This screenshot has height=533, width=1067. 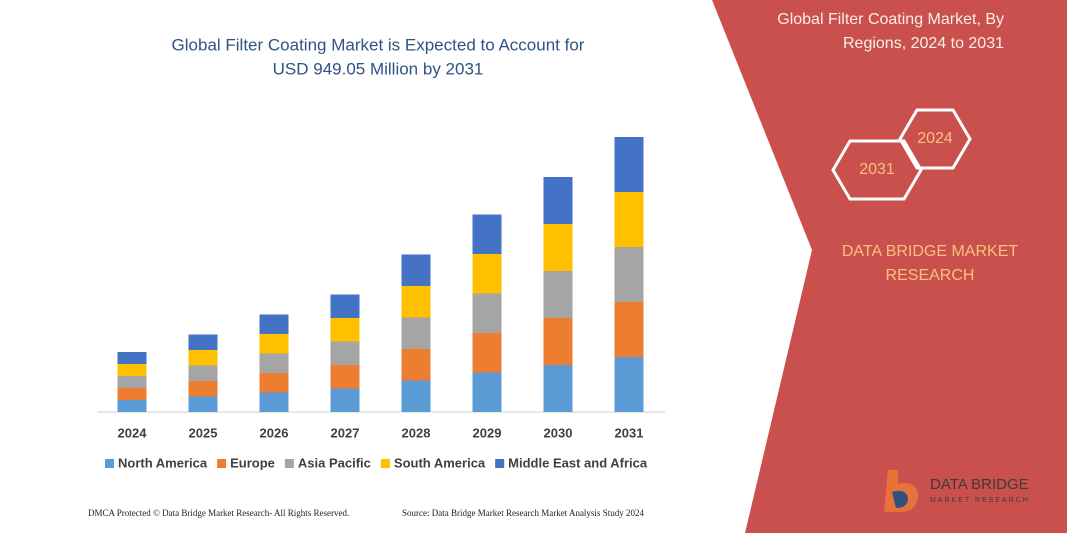 I want to click on x-tick-label: 2025, so click(x=203, y=432).